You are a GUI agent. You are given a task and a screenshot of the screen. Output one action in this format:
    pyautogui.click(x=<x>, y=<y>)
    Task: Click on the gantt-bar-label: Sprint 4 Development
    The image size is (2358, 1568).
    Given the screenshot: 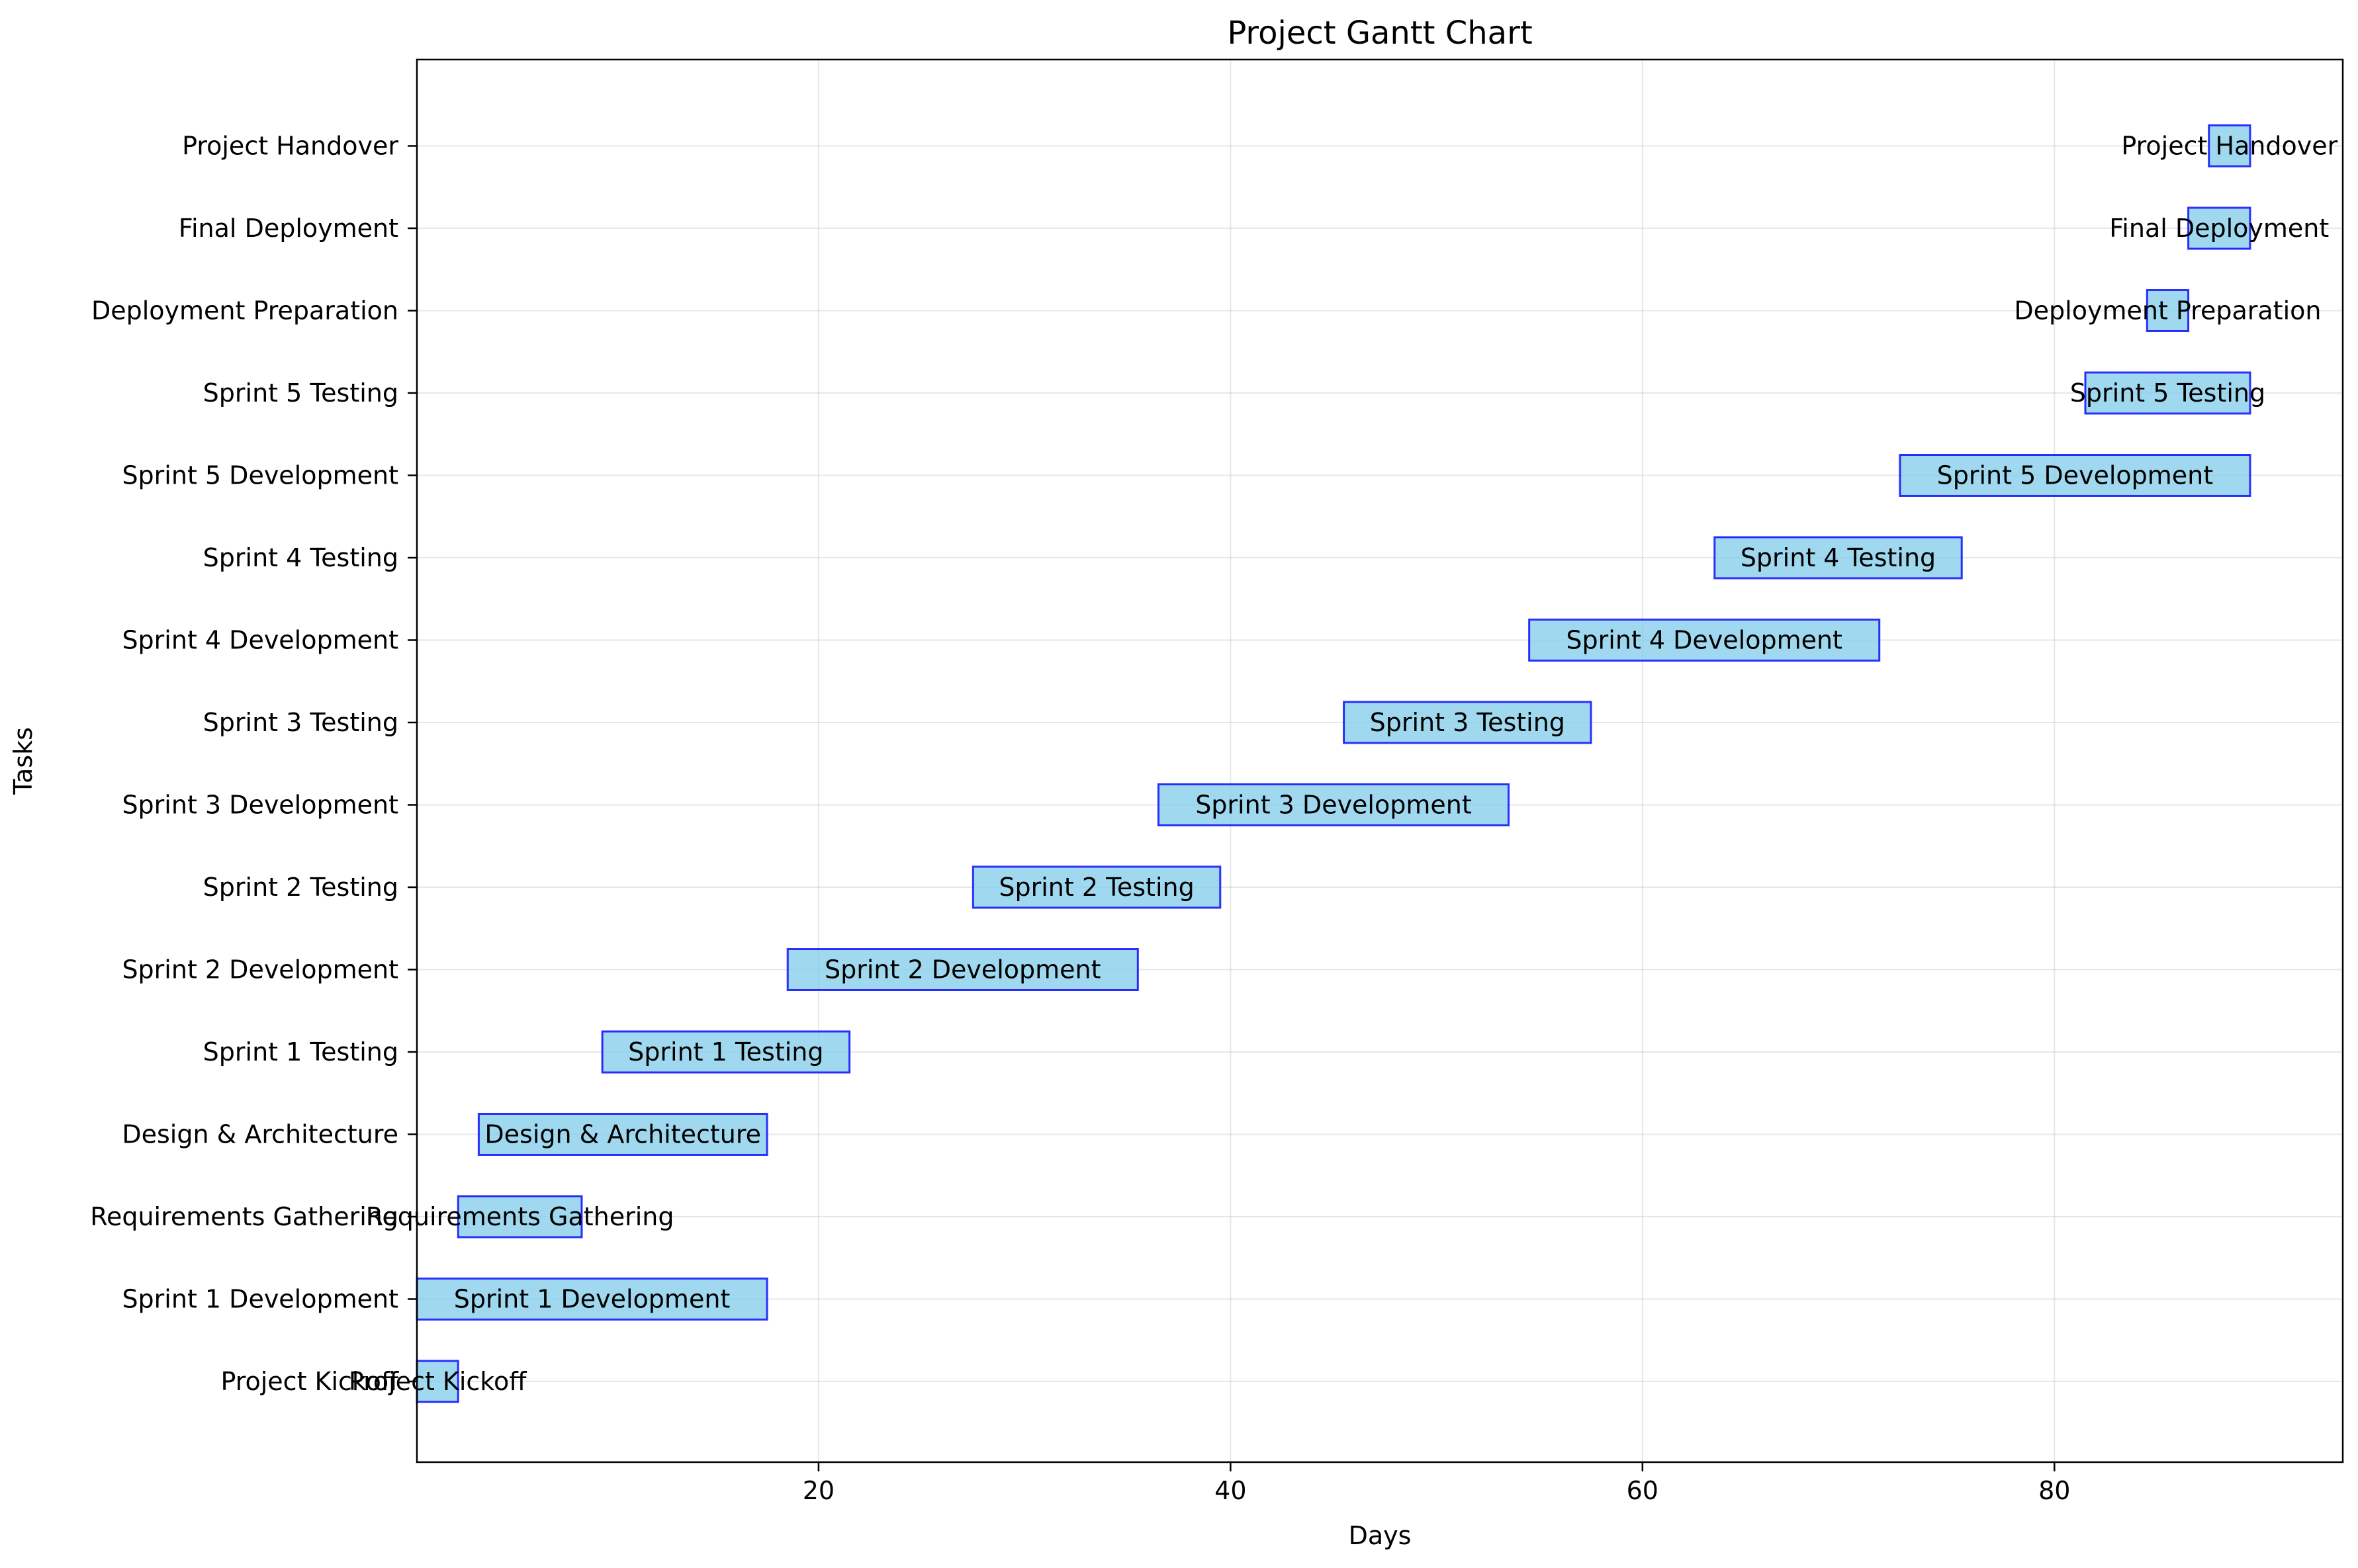 What is the action you would take?
    pyautogui.click(x=1704, y=640)
    